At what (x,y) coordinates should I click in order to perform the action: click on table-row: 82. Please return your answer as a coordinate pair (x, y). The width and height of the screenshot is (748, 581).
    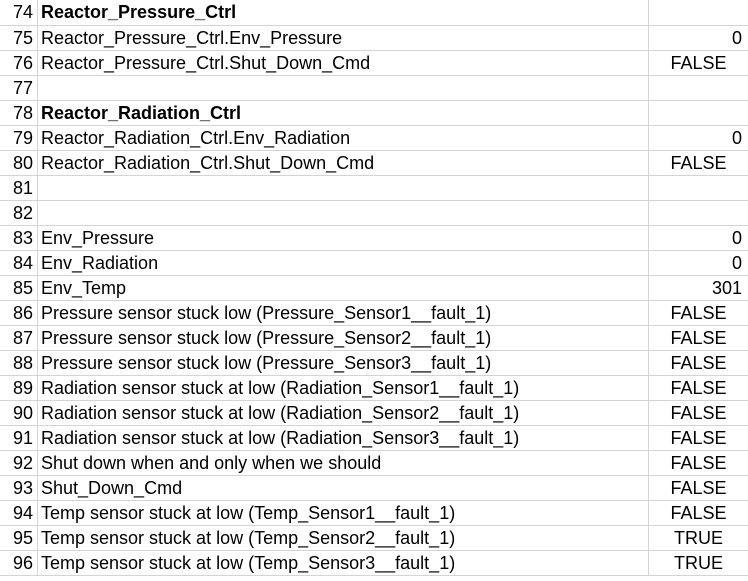
    Looking at the image, I should click on (374, 213).